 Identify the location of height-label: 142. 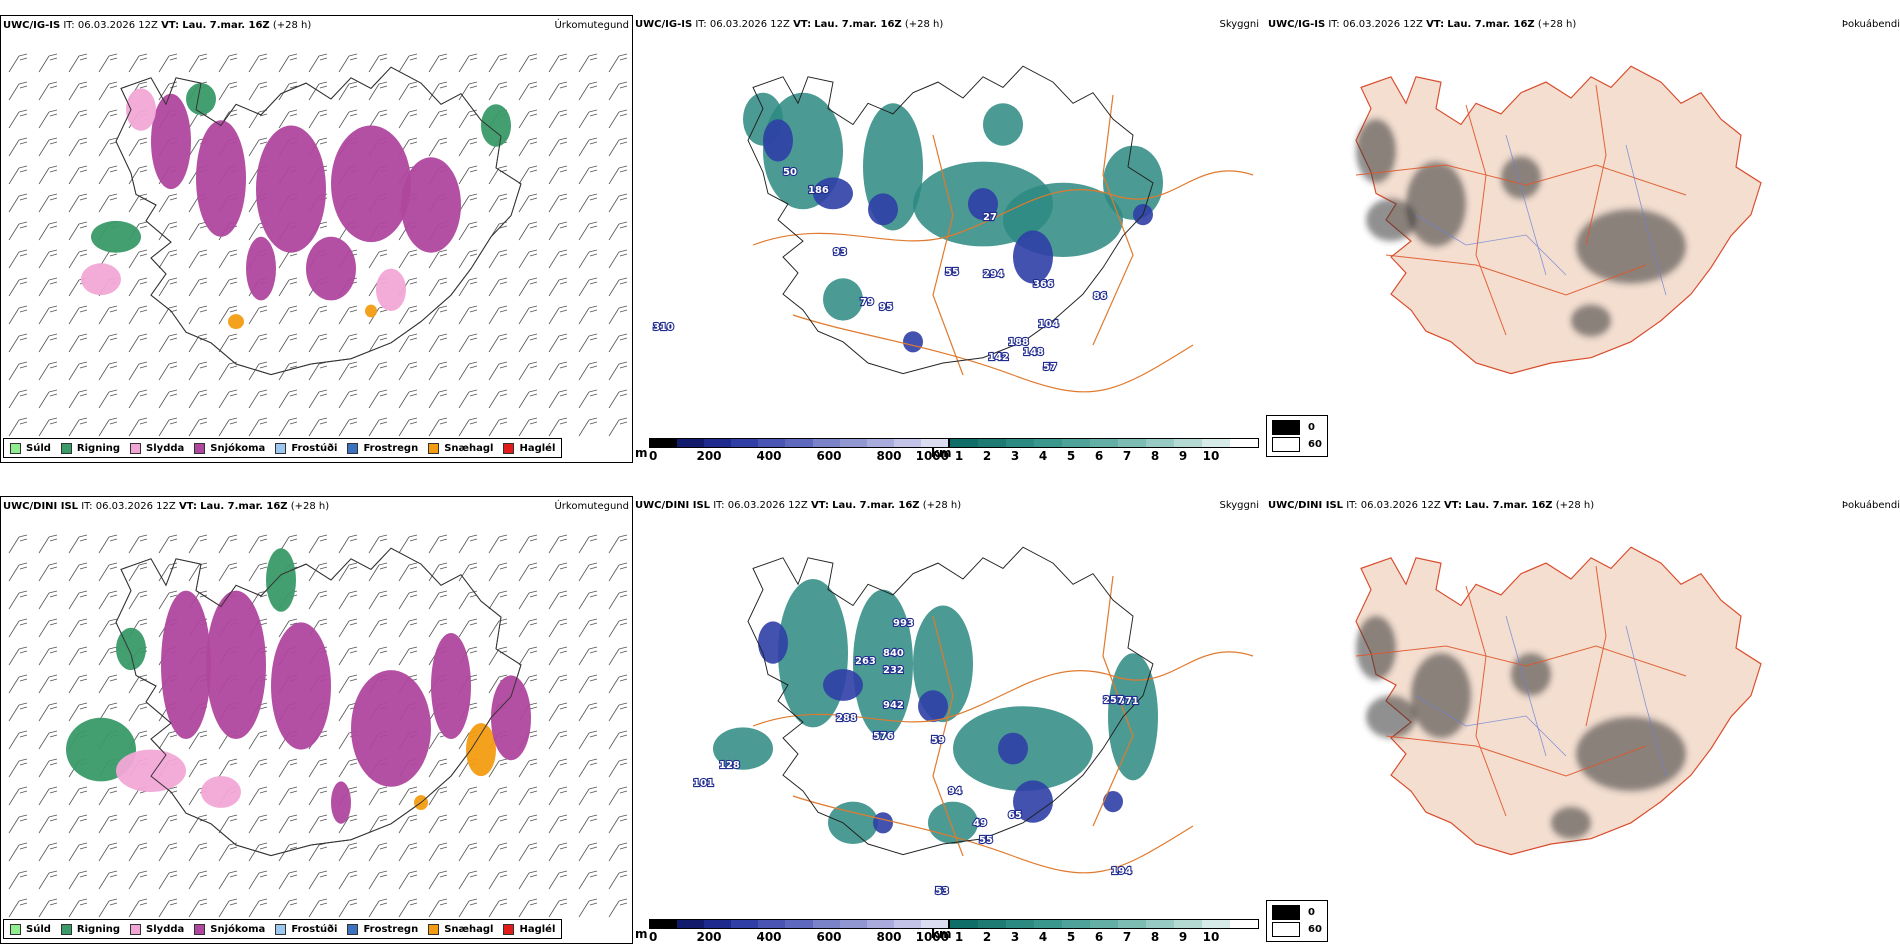
(998, 357).